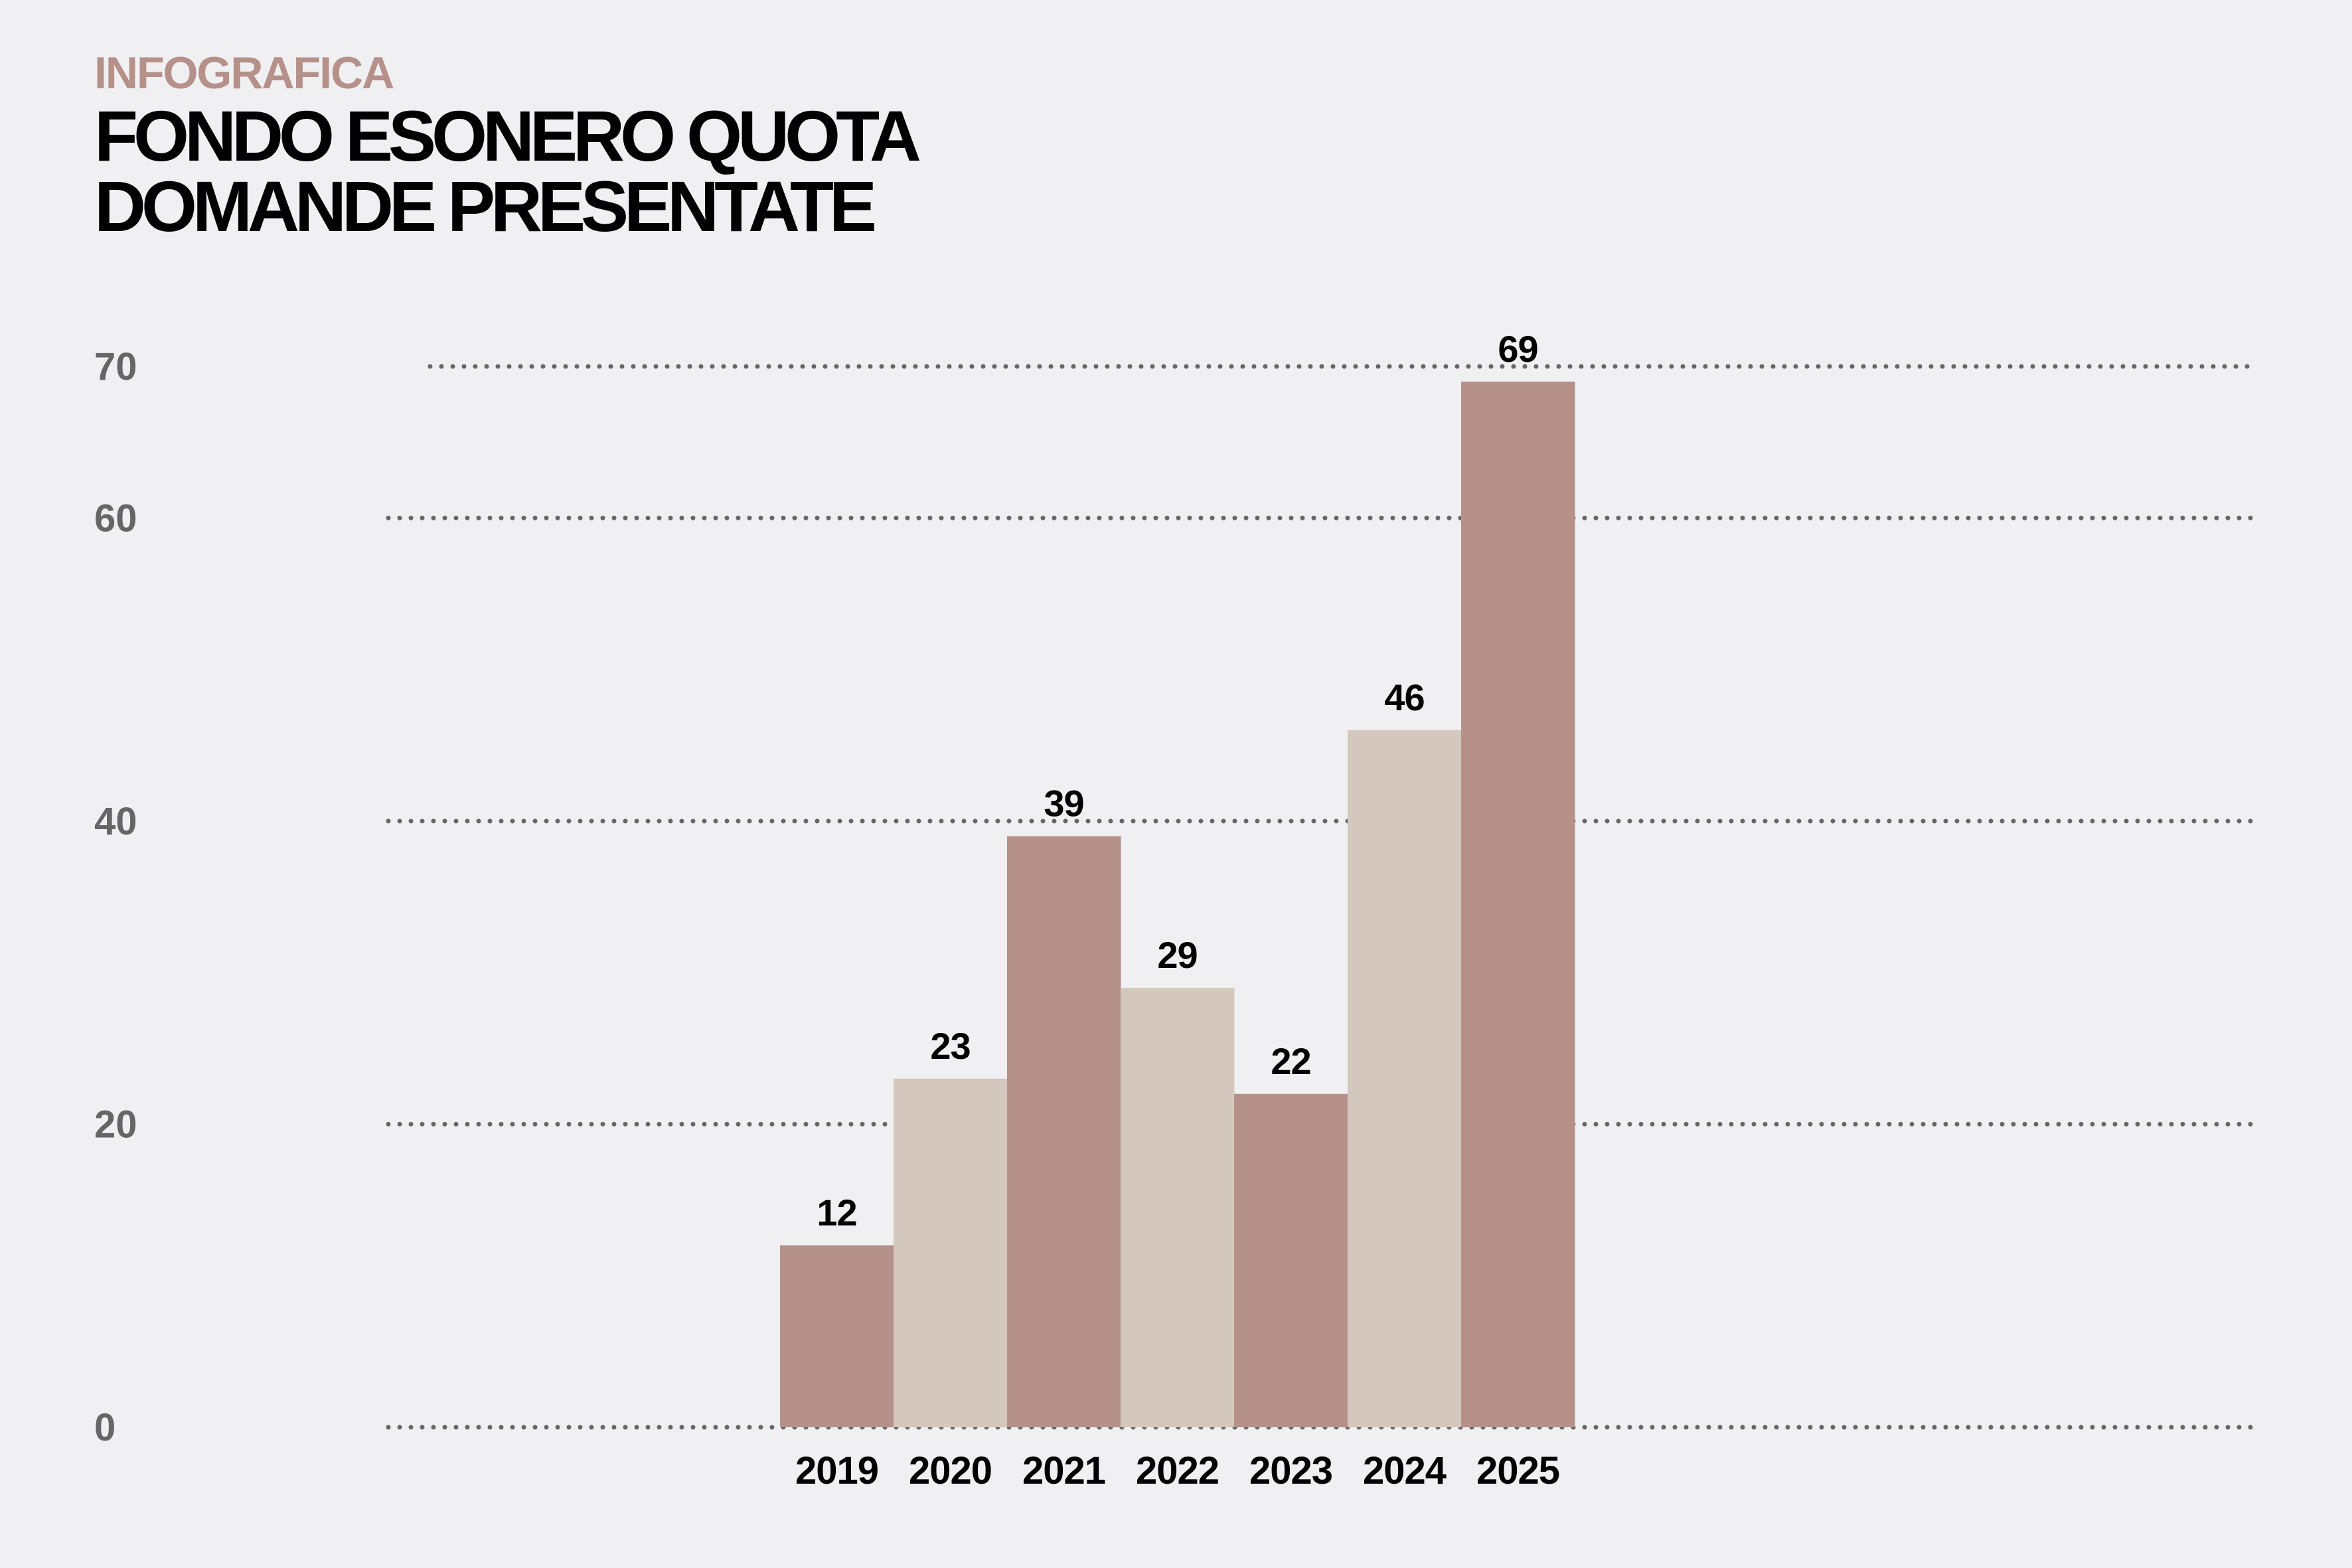 Image resolution: width=2352 pixels, height=1568 pixels. I want to click on value-label-2024: 46, so click(1404, 697).